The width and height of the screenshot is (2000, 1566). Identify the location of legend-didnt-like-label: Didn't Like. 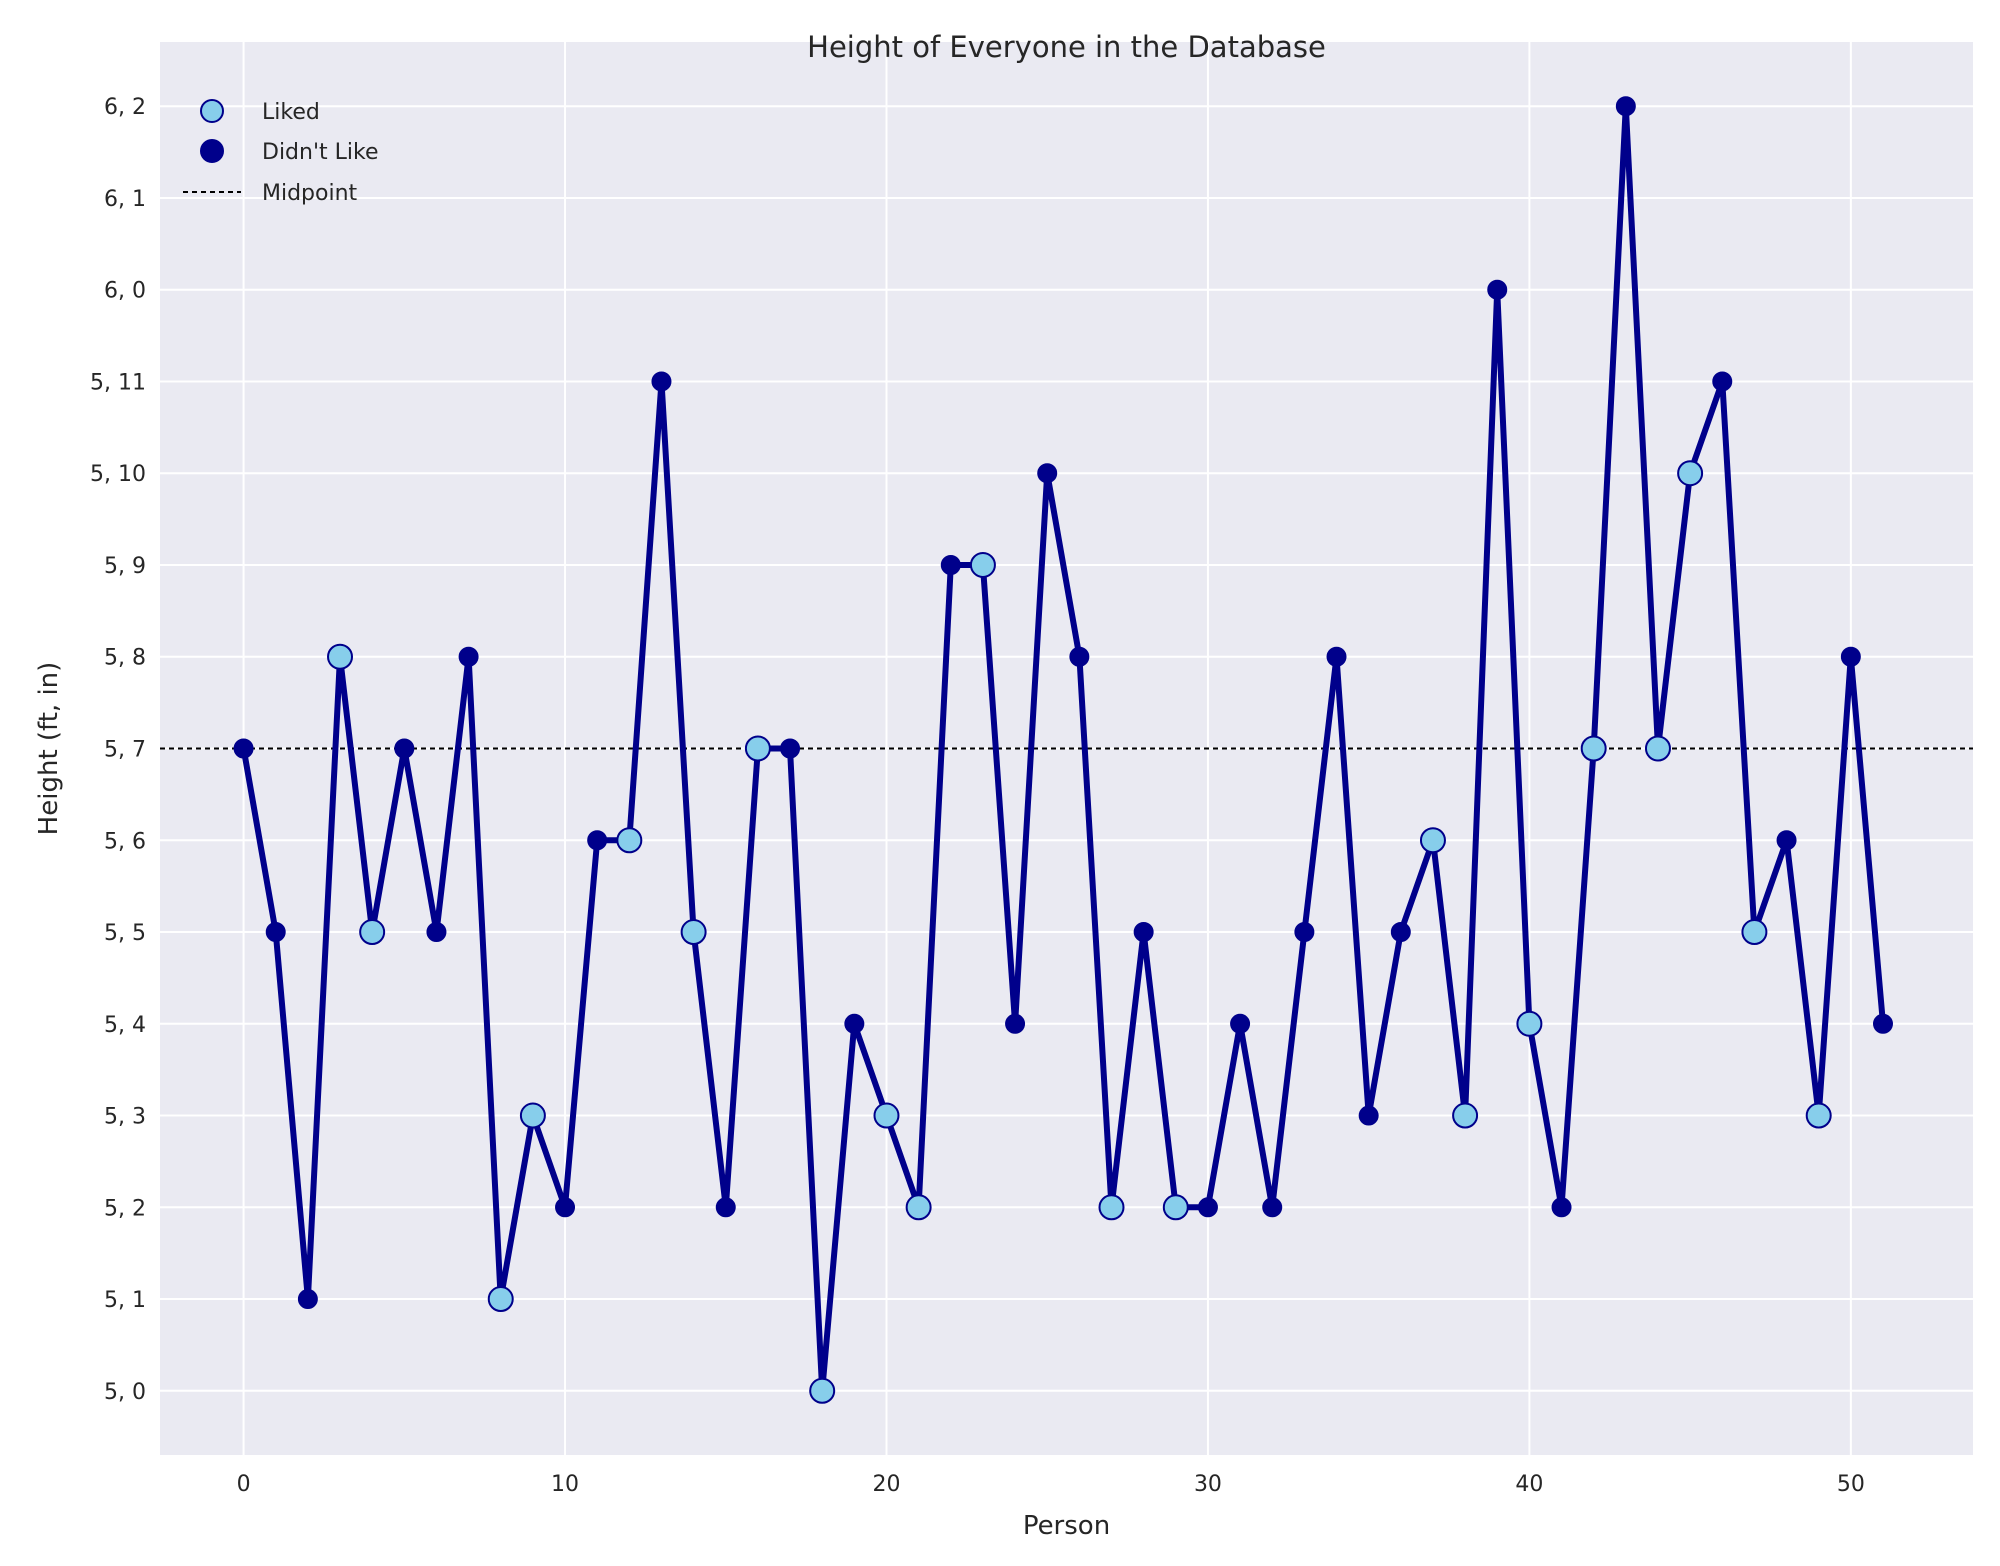
(320, 152).